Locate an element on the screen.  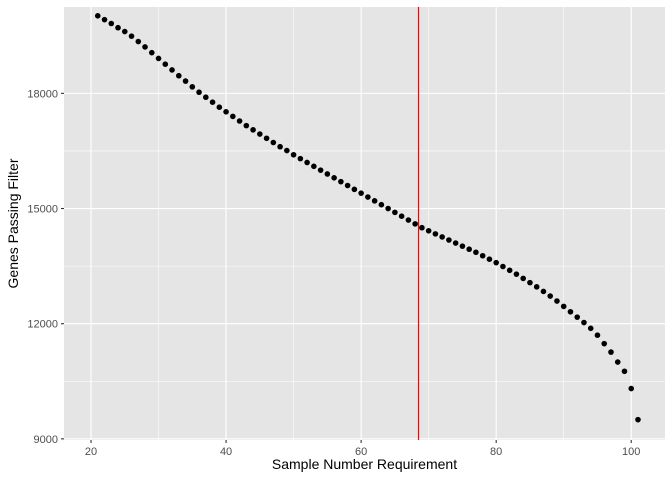
y-axis: 9000 12000 15000 18000 is located at coordinates (45, 267).